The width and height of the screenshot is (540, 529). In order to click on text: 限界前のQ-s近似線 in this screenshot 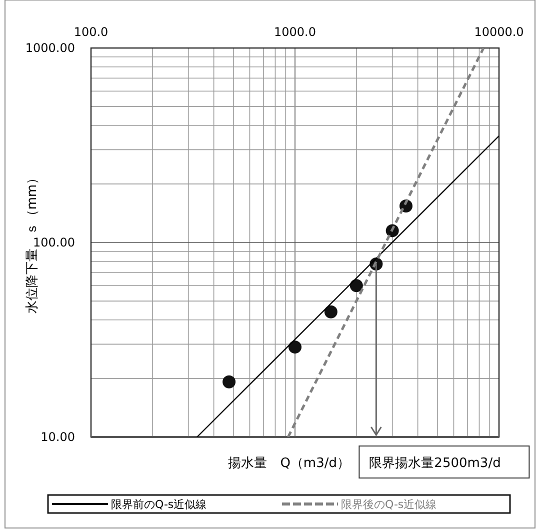, I will do `click(159, 504)`.